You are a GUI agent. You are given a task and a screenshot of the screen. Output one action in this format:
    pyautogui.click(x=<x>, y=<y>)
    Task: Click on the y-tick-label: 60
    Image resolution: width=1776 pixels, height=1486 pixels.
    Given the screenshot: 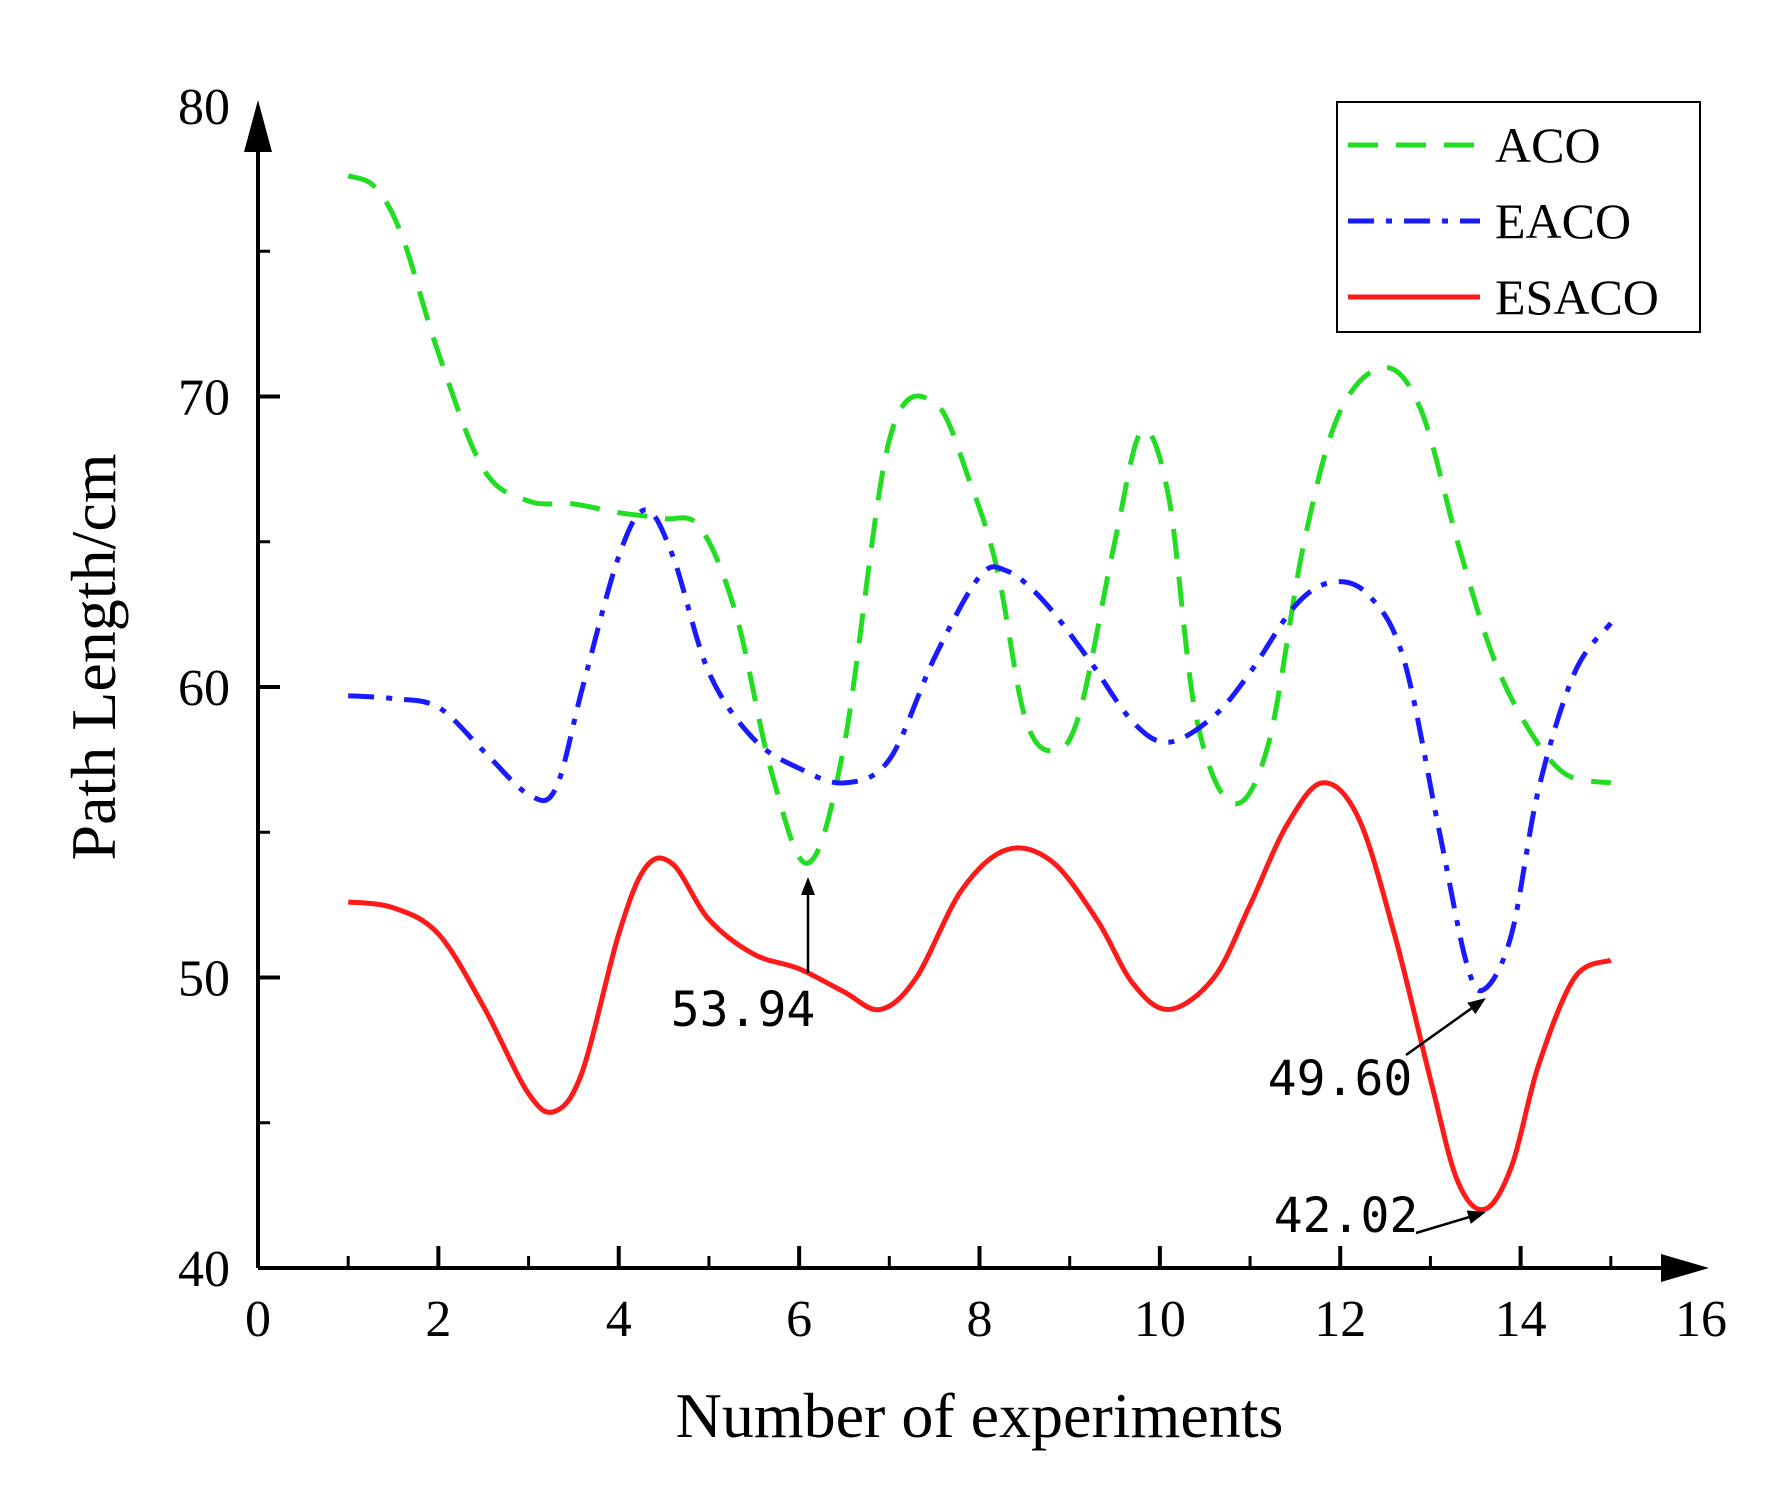 What is the action you would take?
    pyautogui.click(x=204, y=688)
    